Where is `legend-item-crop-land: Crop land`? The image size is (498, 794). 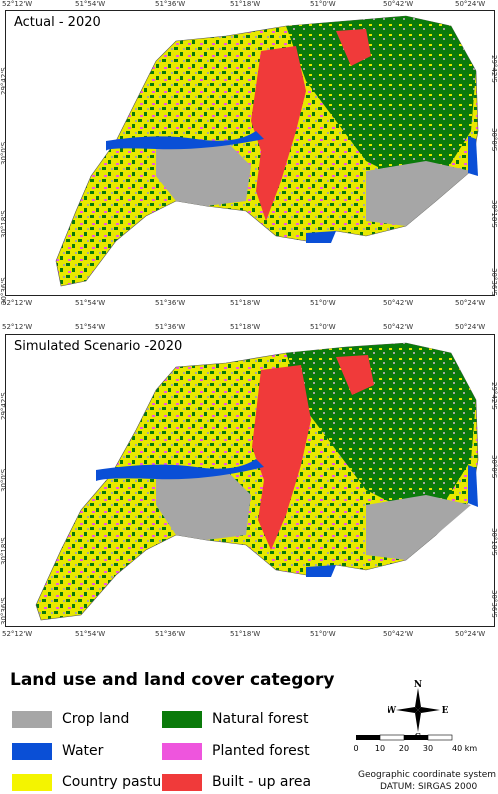
legend-item-crop-land: Crop land is located at coordinates (70, 719).